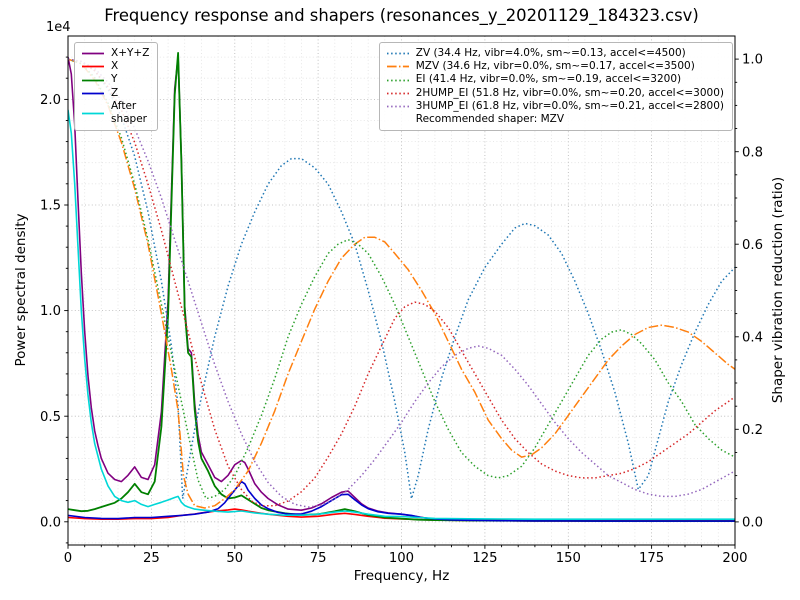 The height and width of the screenshot is (600, 800). I want to click on legend-item-z: Z, so click(115, 93).